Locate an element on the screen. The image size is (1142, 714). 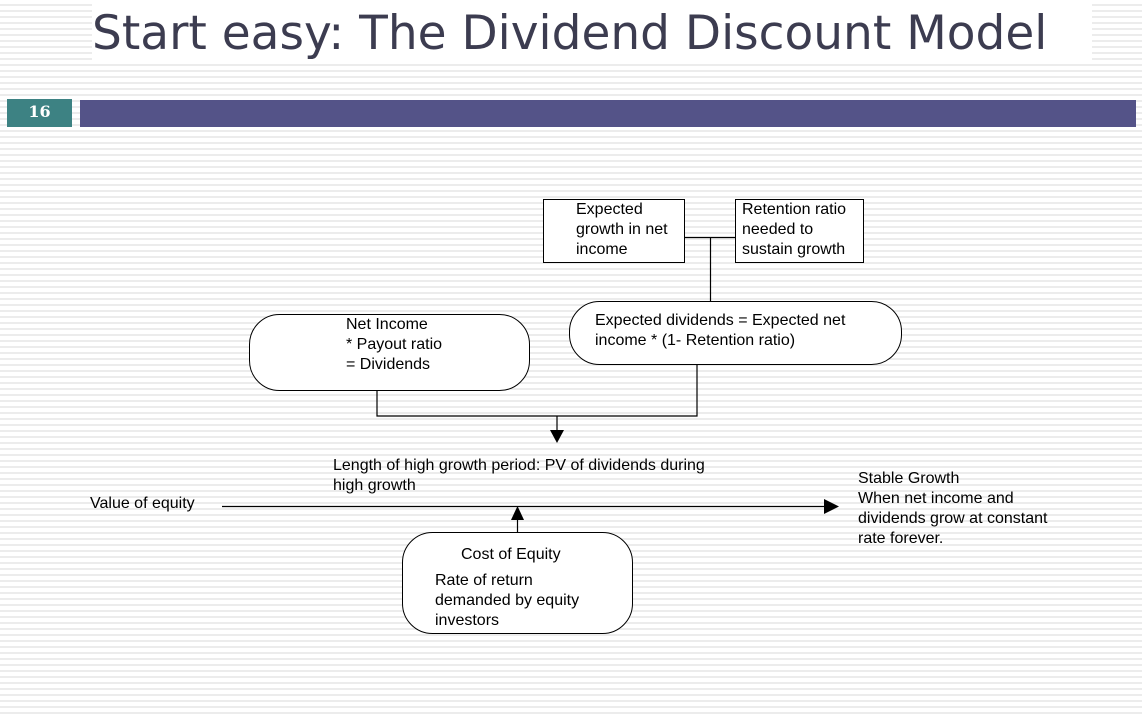
cost-of-equity-arrow is located at coordinates (517, 519).